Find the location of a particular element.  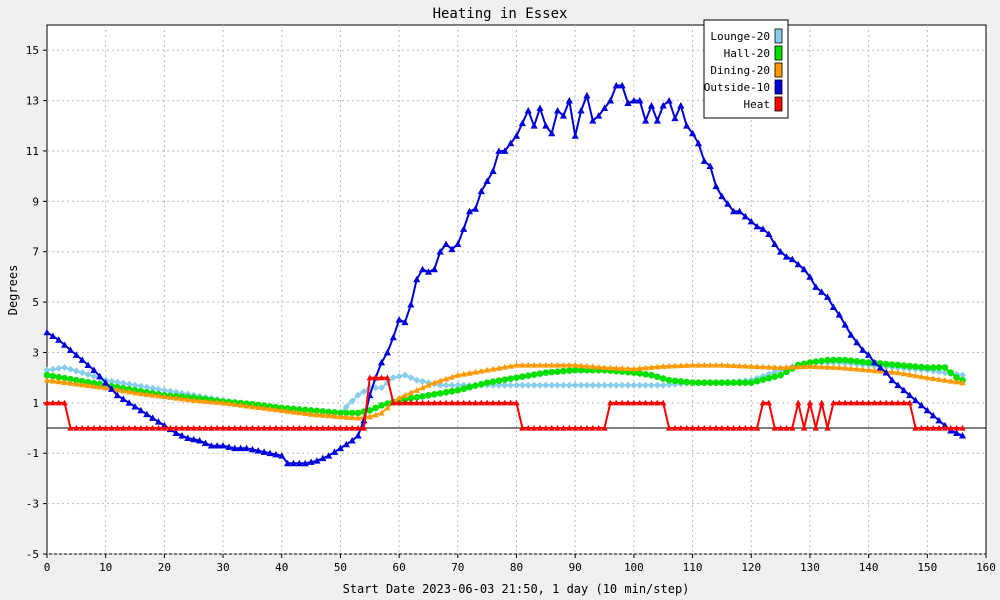

y-tick-label: 11 is located at coordinates (32, 151).